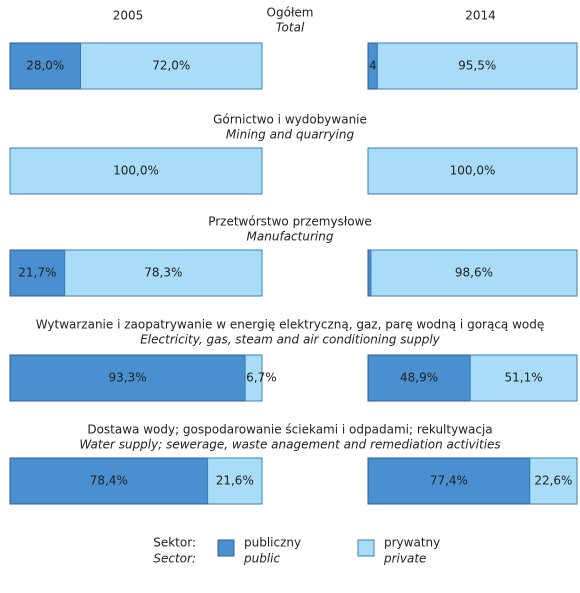 The width and height of the screenshot is (580, 593). I want to click on group-subtitle: Manufacturing, so click(290, 237).